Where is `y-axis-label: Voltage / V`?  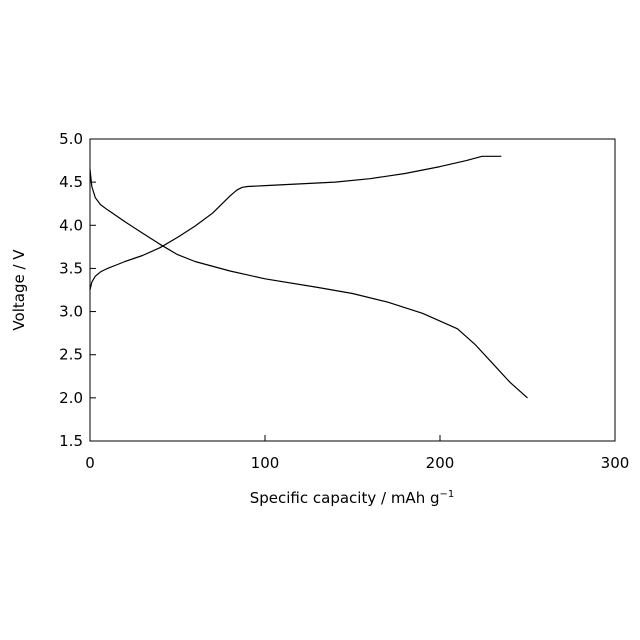 y-axis-label: Voltage / V is located at coordinates (19, 290).